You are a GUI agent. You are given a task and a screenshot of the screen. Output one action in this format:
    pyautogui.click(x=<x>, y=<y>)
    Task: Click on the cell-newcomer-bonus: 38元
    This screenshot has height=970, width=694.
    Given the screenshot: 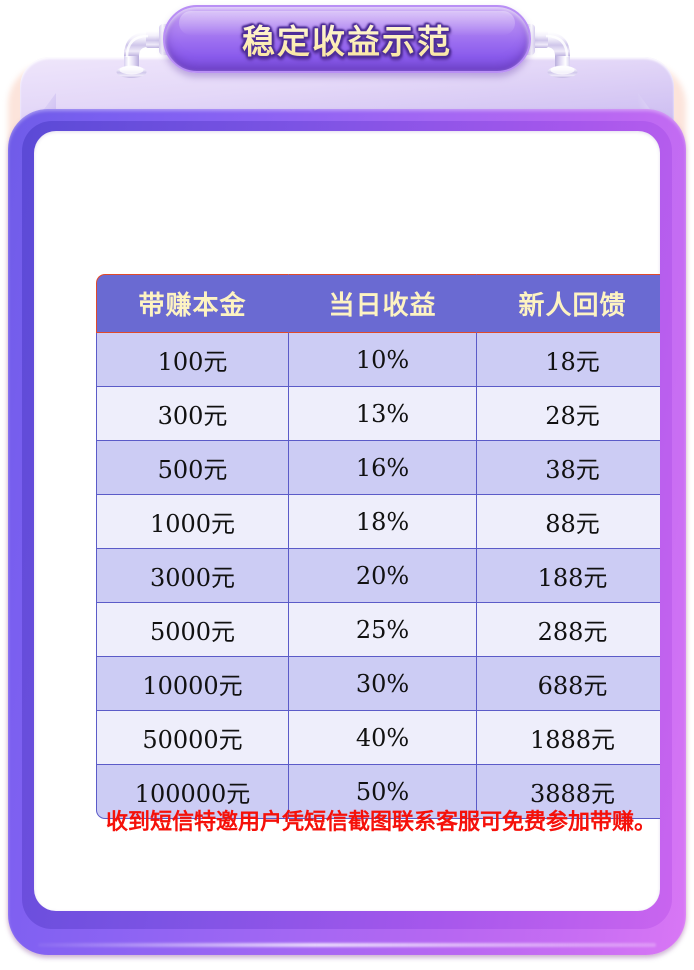 What is the action you would take?
    pyautogui.click(x=568, y=468)
    